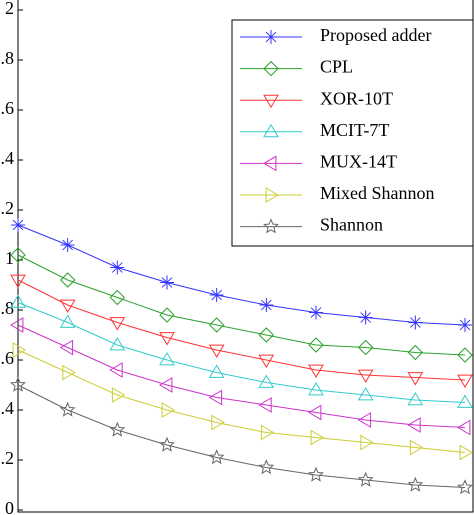 This screenshot has width=474, height=515. Describe the element at coordinates (9, 506) in the screenshot. I see `y-tick-label: 0` at that location.